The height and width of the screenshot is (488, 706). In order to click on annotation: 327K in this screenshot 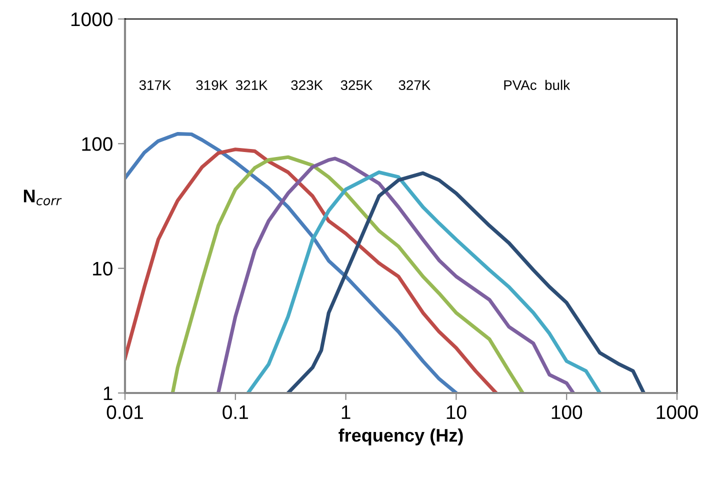, I will do `click(414, 85)`.